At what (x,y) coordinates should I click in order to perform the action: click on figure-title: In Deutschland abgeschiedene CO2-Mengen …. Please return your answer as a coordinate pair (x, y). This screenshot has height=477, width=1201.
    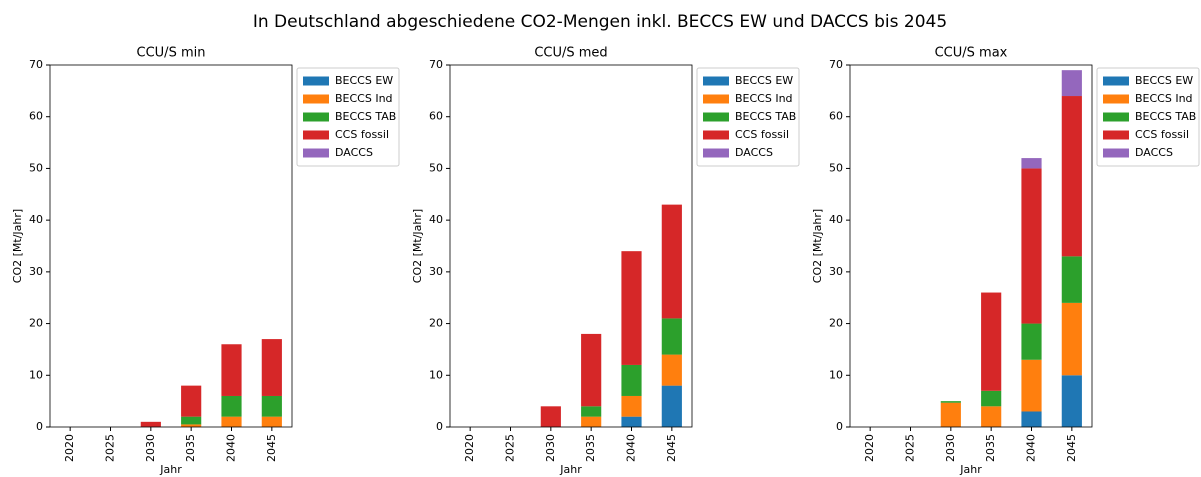
    Looking at the image, I should click on (600, 22).